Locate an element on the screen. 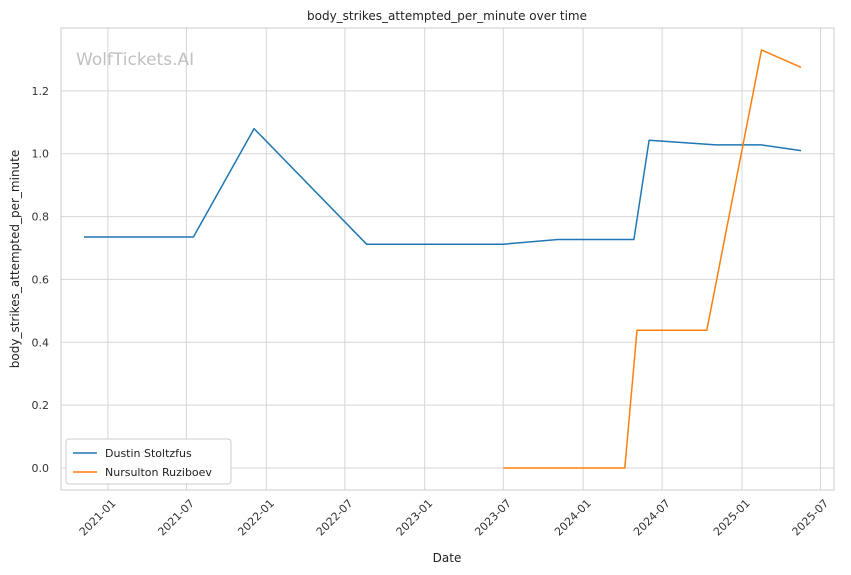 This screenshot has width=851, height=575. y-tick-label: 1.2 is located at coordinates (41, 91).